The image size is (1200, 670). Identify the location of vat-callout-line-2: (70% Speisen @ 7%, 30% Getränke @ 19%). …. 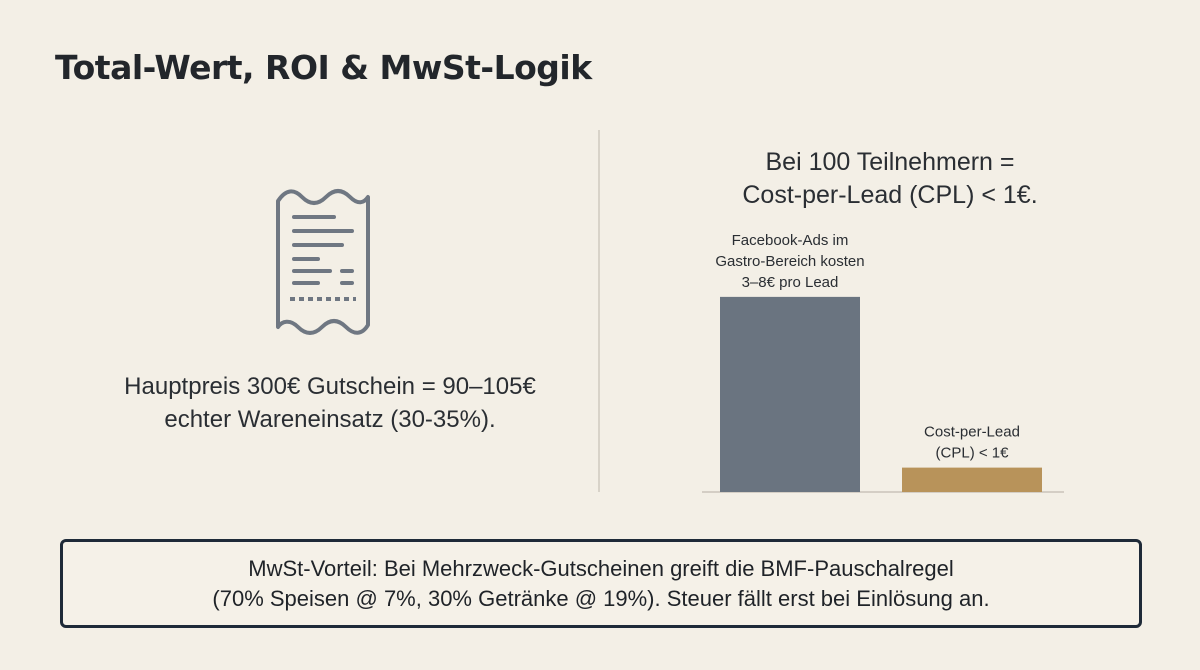
(601, 598).